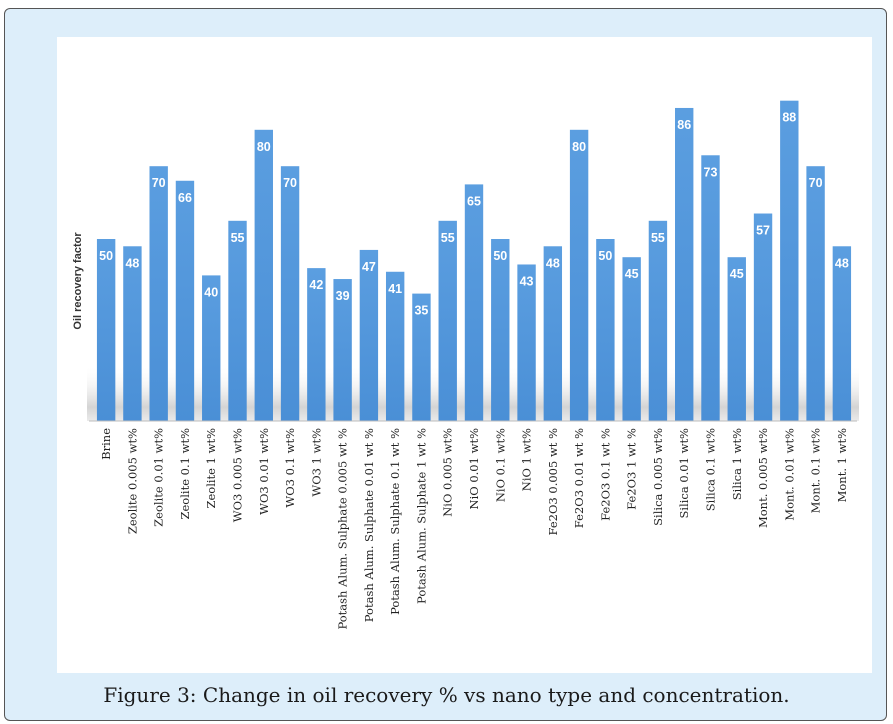 Image resolution: width=893 pixels, height=724 pixels. I want to click on x-tick-label: Fe2O3 0.01 wt %, so click(579, 478).